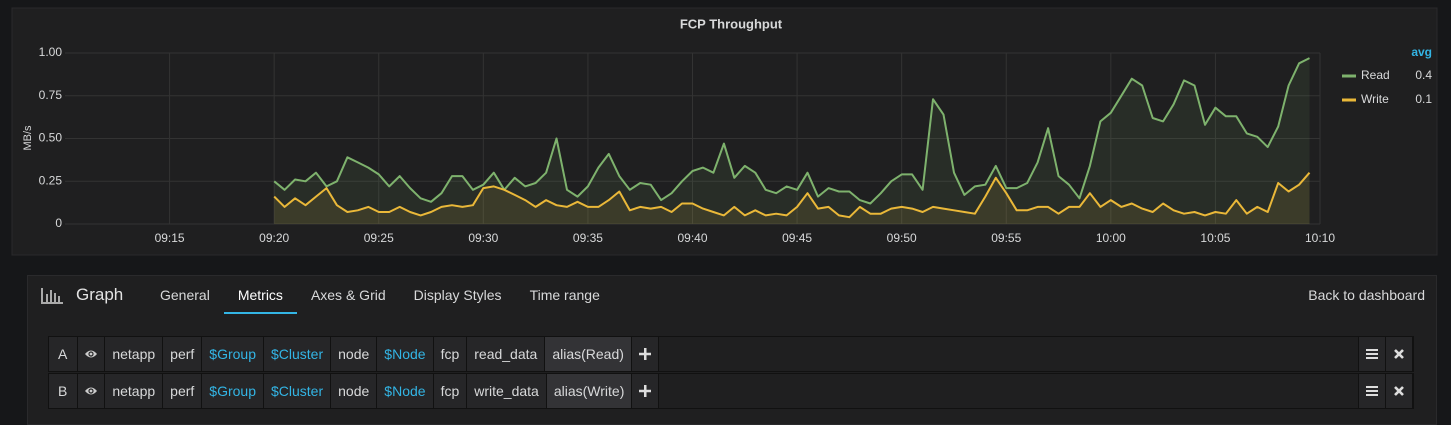 This screenshot has height=425, width=1451. What do you see at coordinates (588, 238) in the screenshot?
I see `x-tick-label: 09:35` at bounding box center [588, 238].